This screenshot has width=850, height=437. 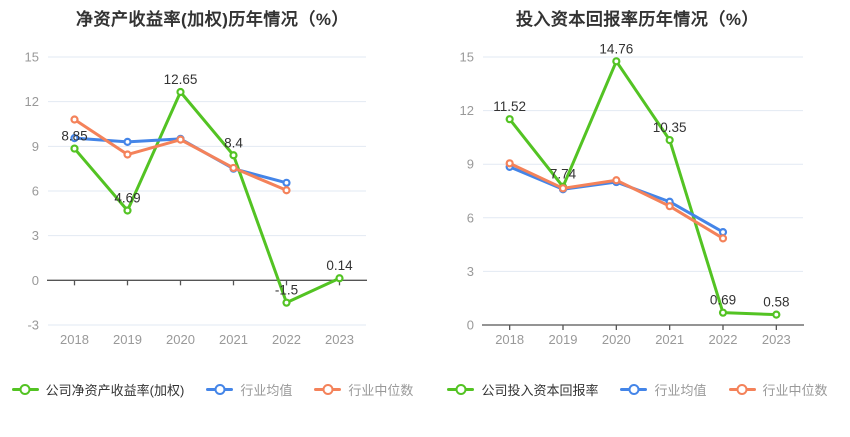 I want to click on legend-item-industry-avg-left: 行业均值, so click(x=249, y=389).